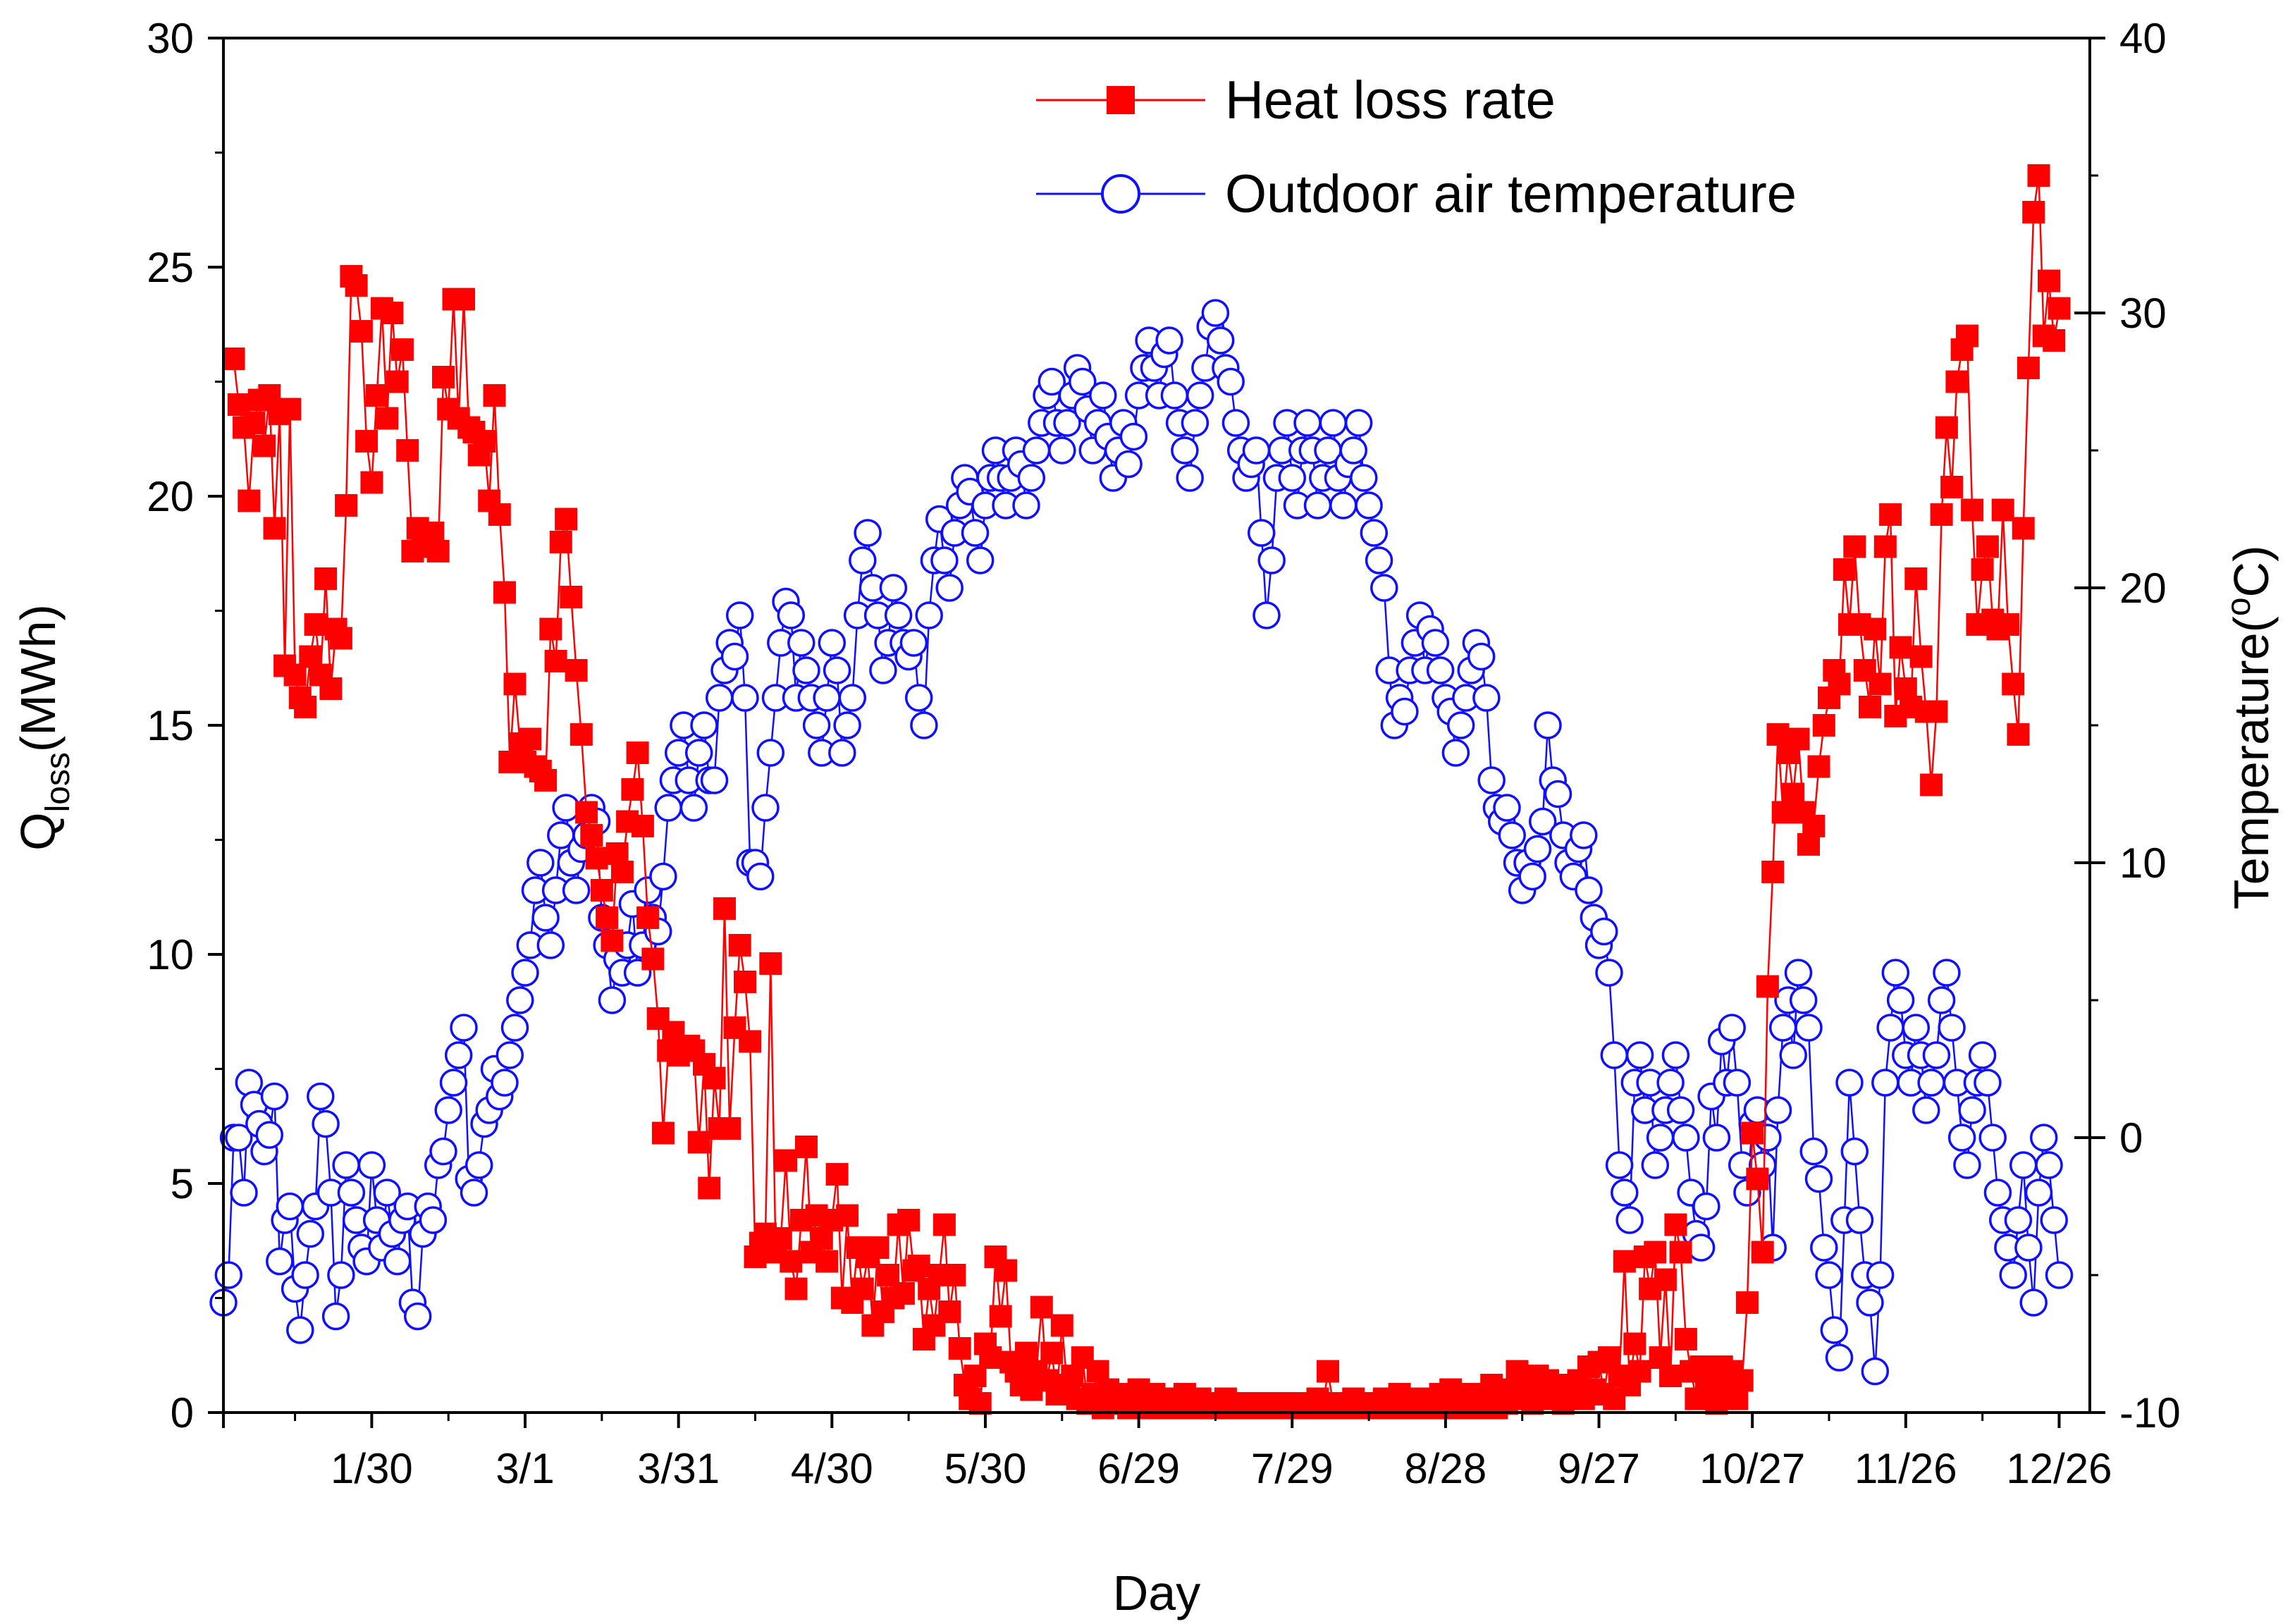 This screenshot has height=1624, width=2290. I want to click on legend-temp-marker, so click(1120, 194).